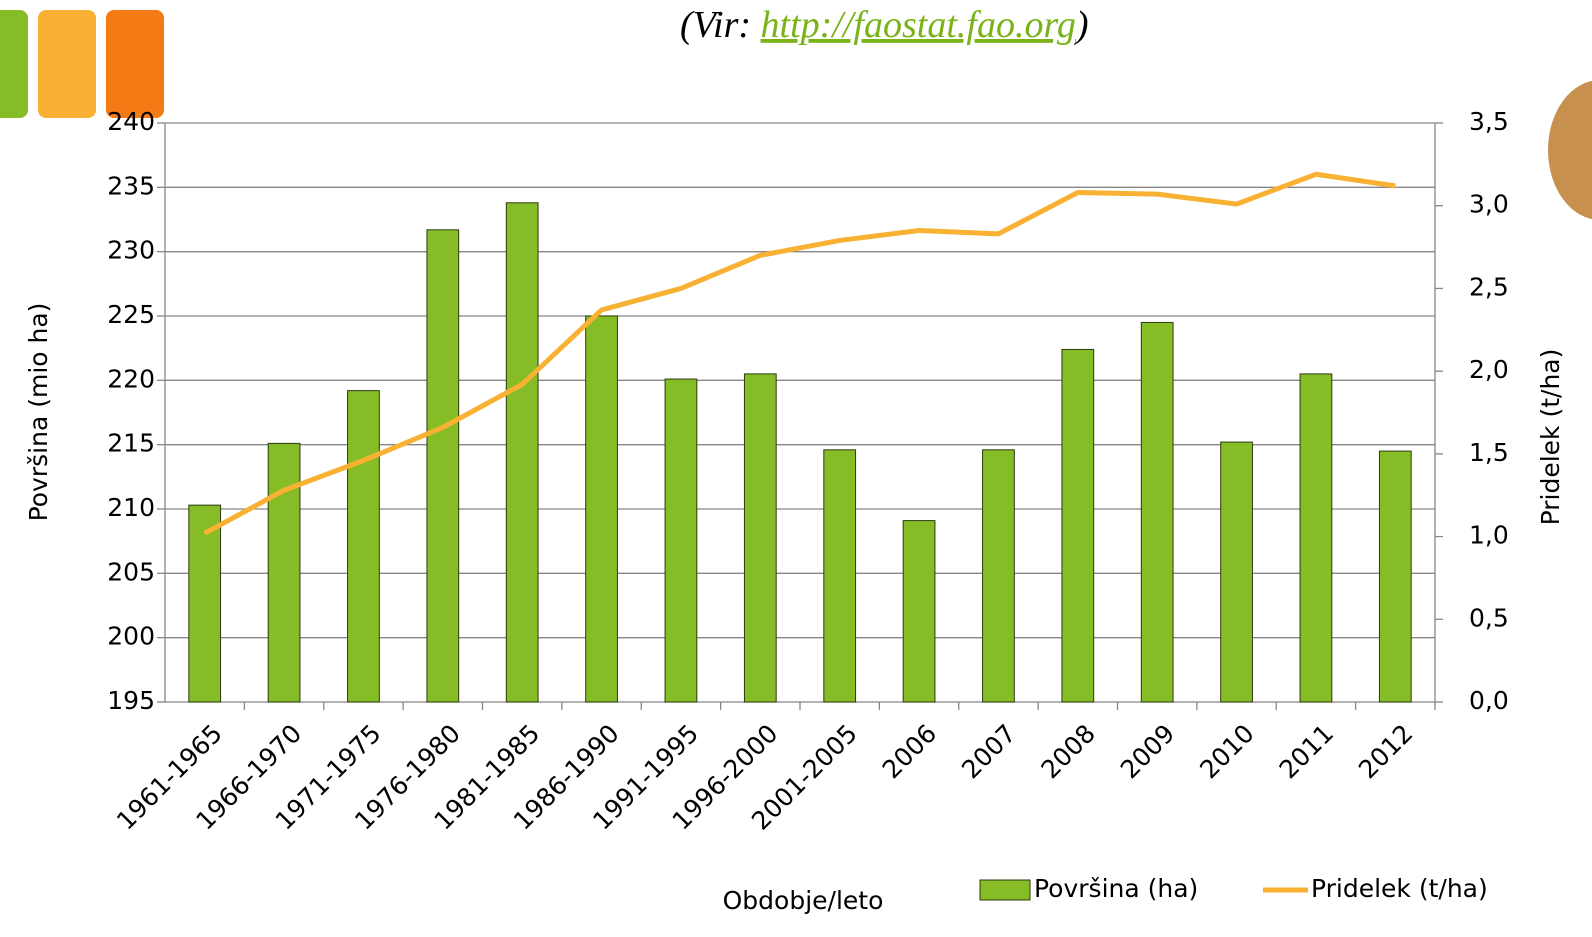  What do you see at coordinates (1068, 751) in the screenshot?
I see `x-tick-label: 2008` at bounding box center [1068, 751].